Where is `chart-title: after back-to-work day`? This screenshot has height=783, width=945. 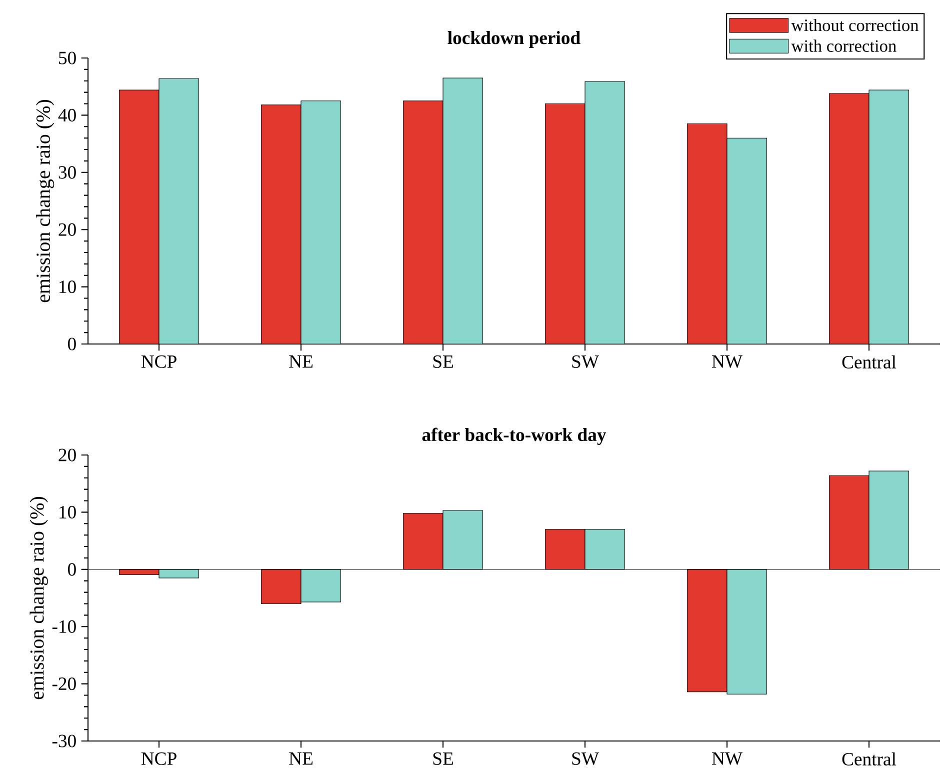 chart-title: after back-to-work day is located at coordinates (514, 436).